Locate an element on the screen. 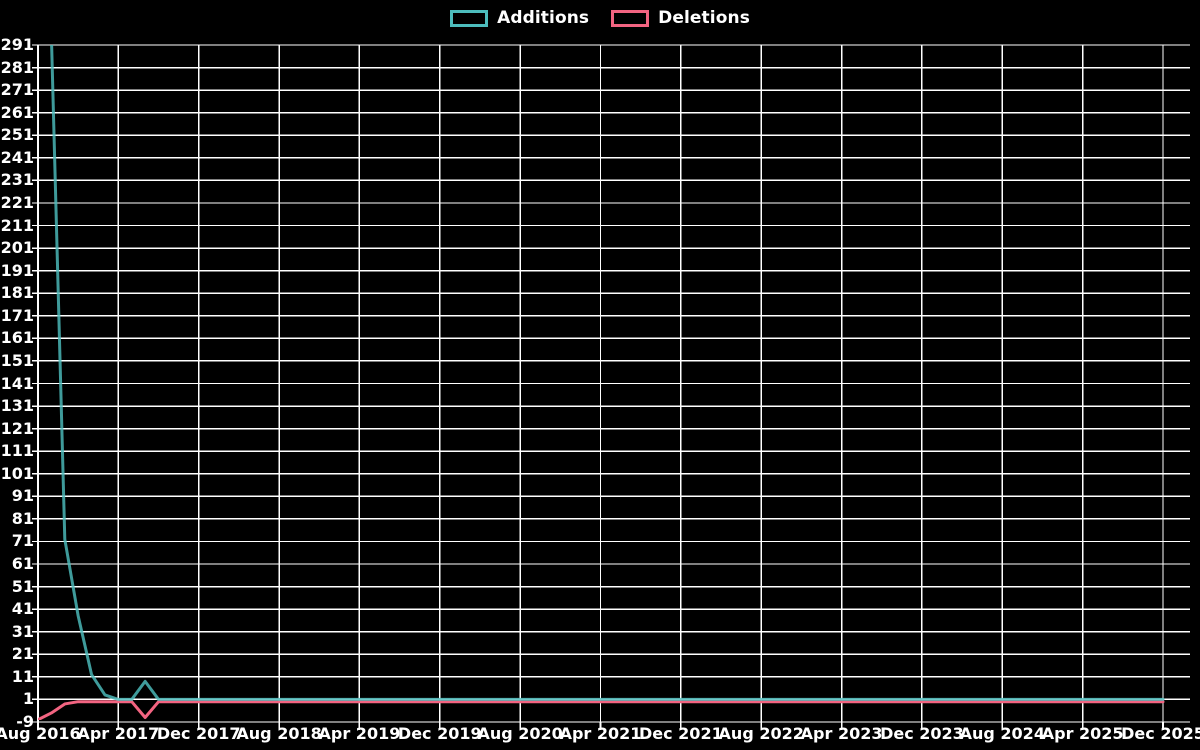  x-axis-tick-label: Aug 2020 is located at coordinates (520, 733).